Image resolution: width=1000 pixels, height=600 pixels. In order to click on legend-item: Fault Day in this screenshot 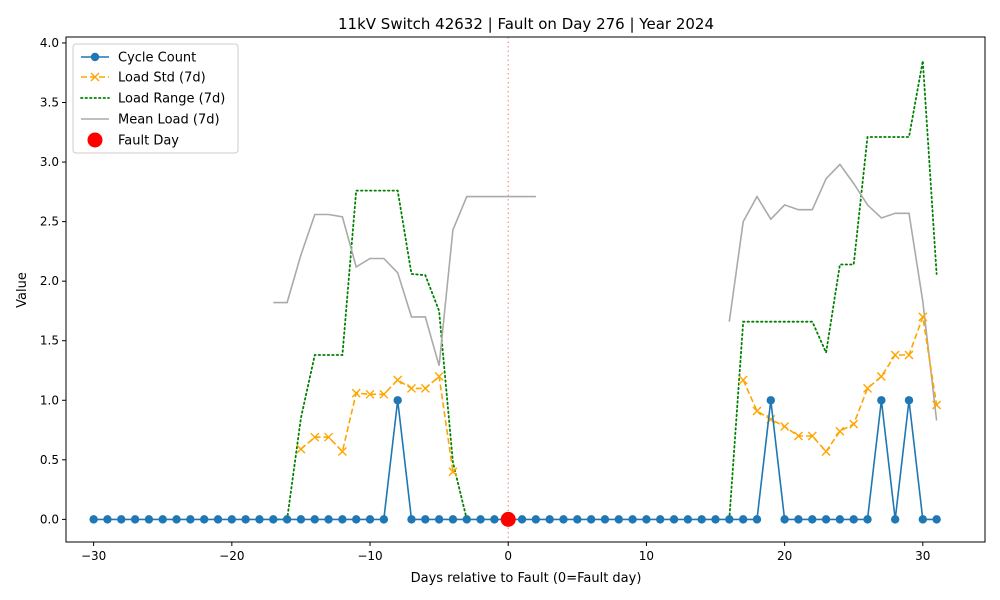, I will do `click(133, 140)`.